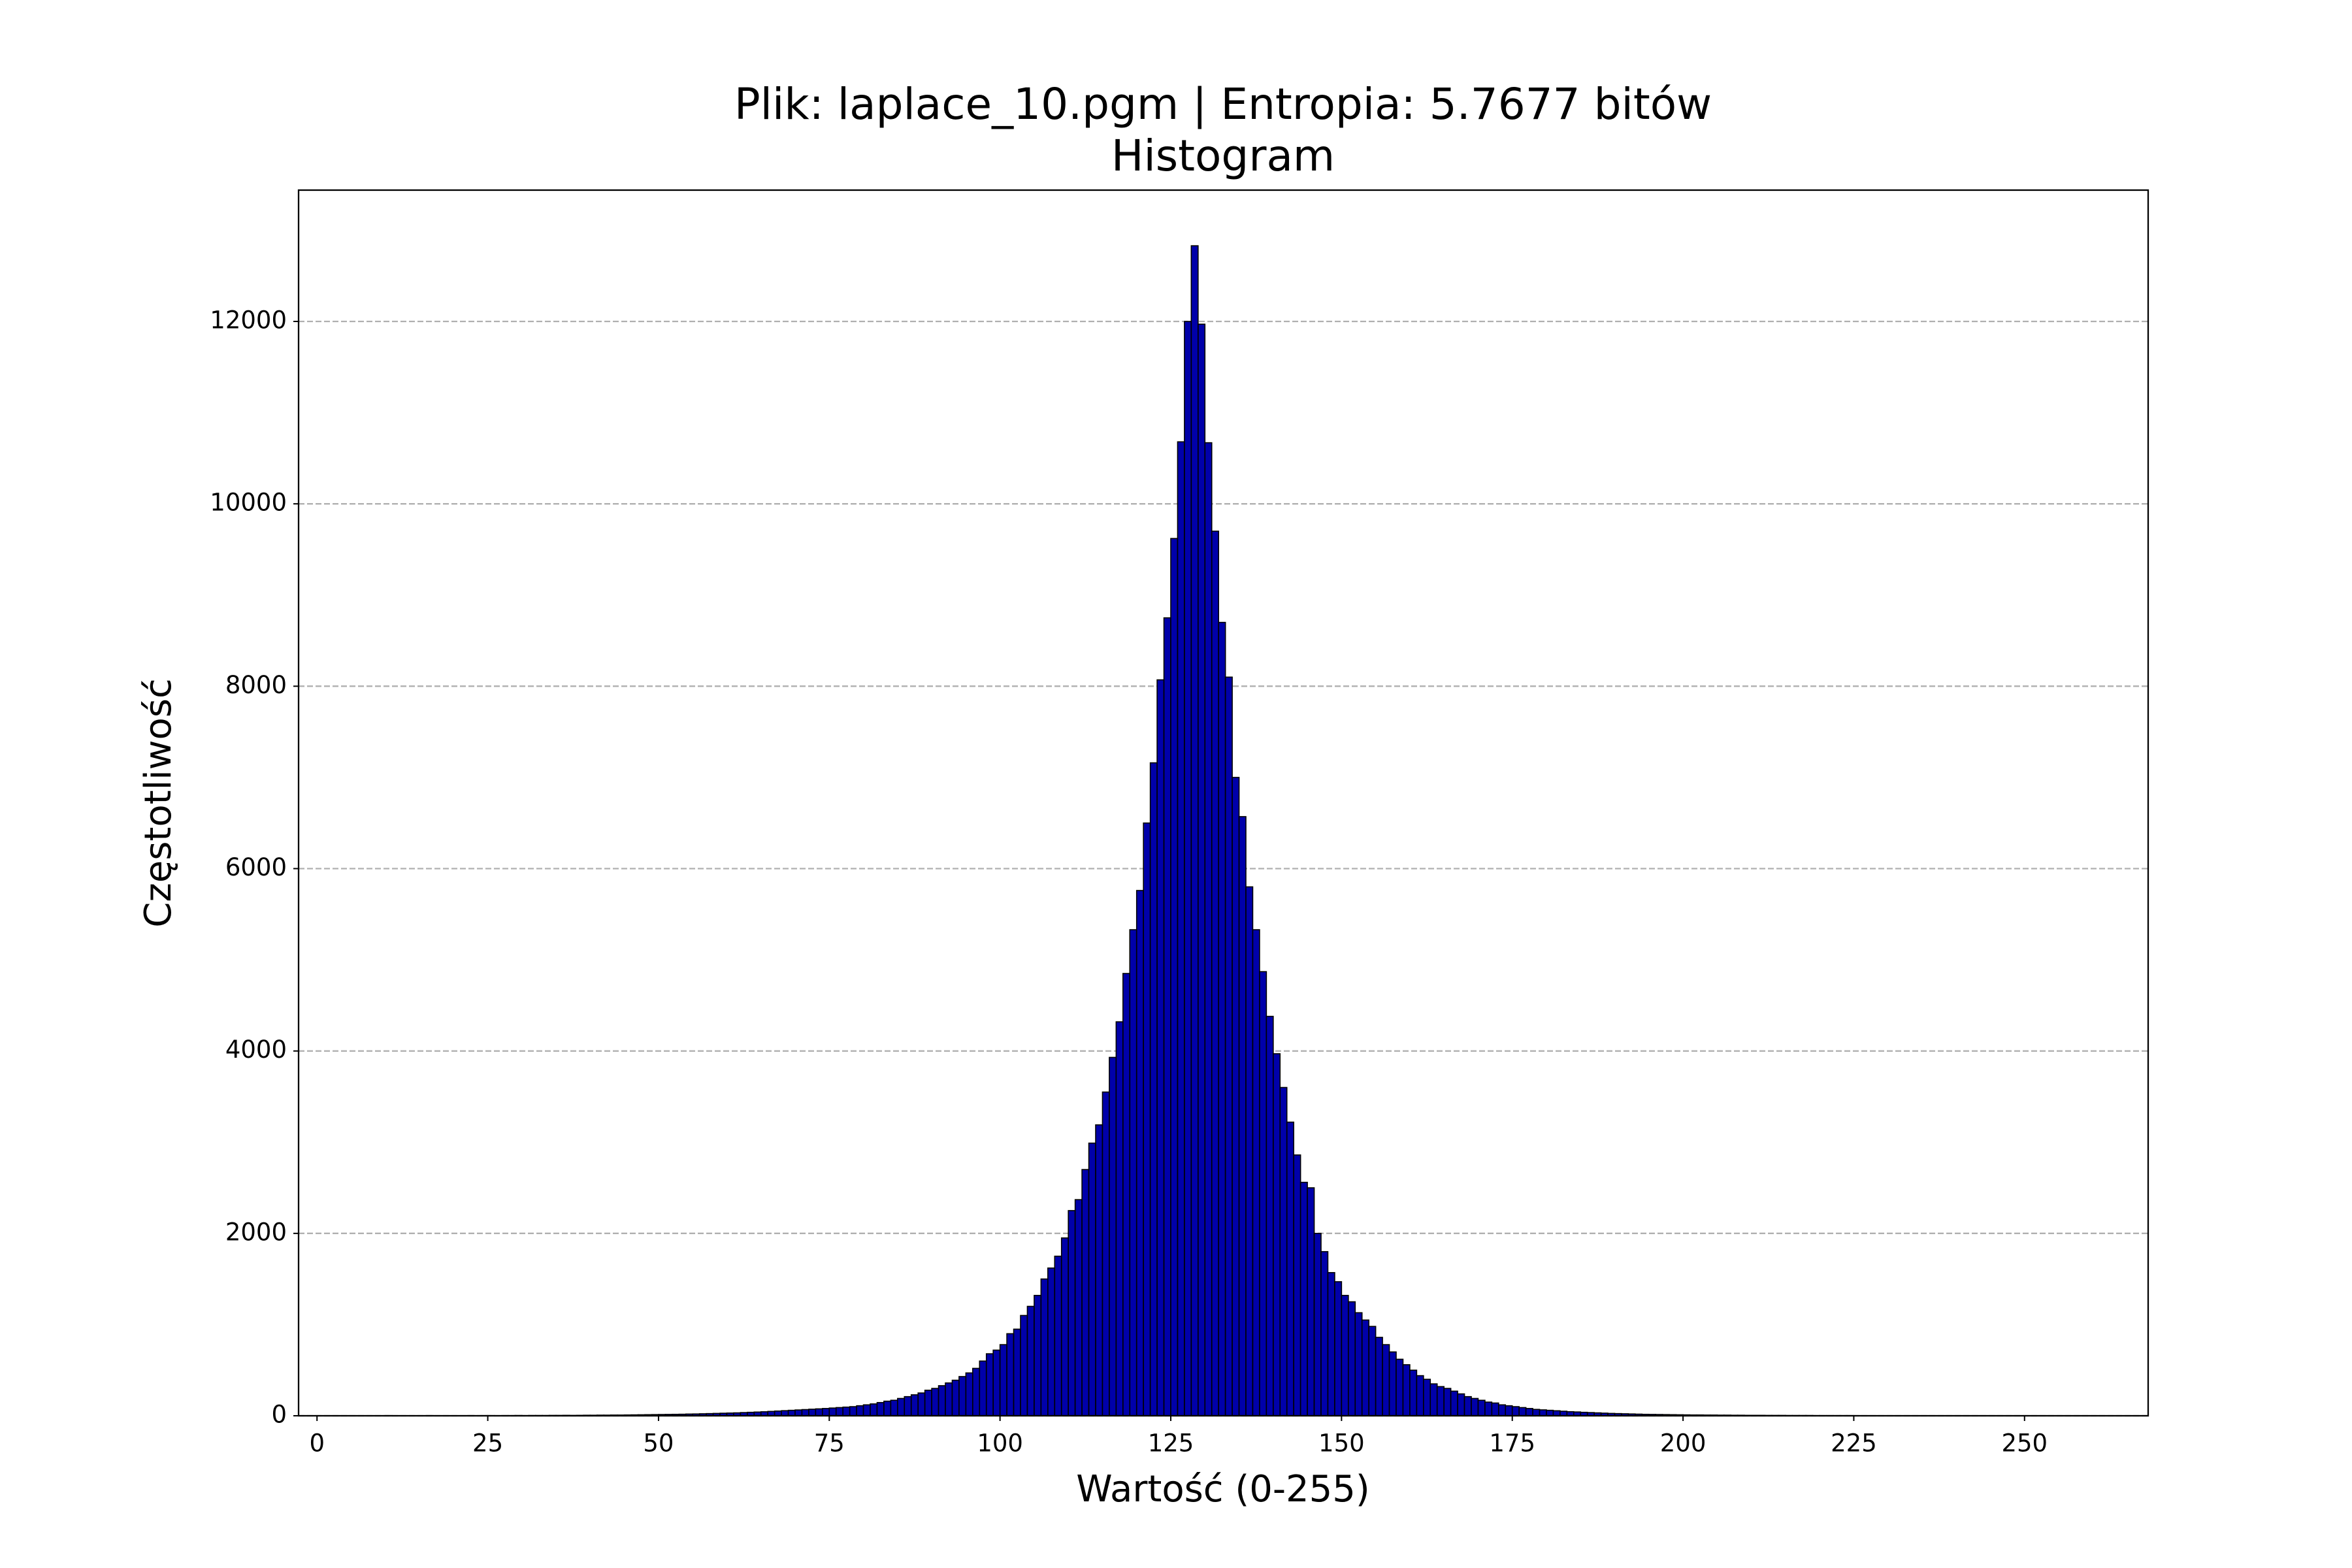 The width and height of the screenshot is (2352, 1568). I want to click on x-axis-label: Wartość (0-255), so click(1223, 1489).